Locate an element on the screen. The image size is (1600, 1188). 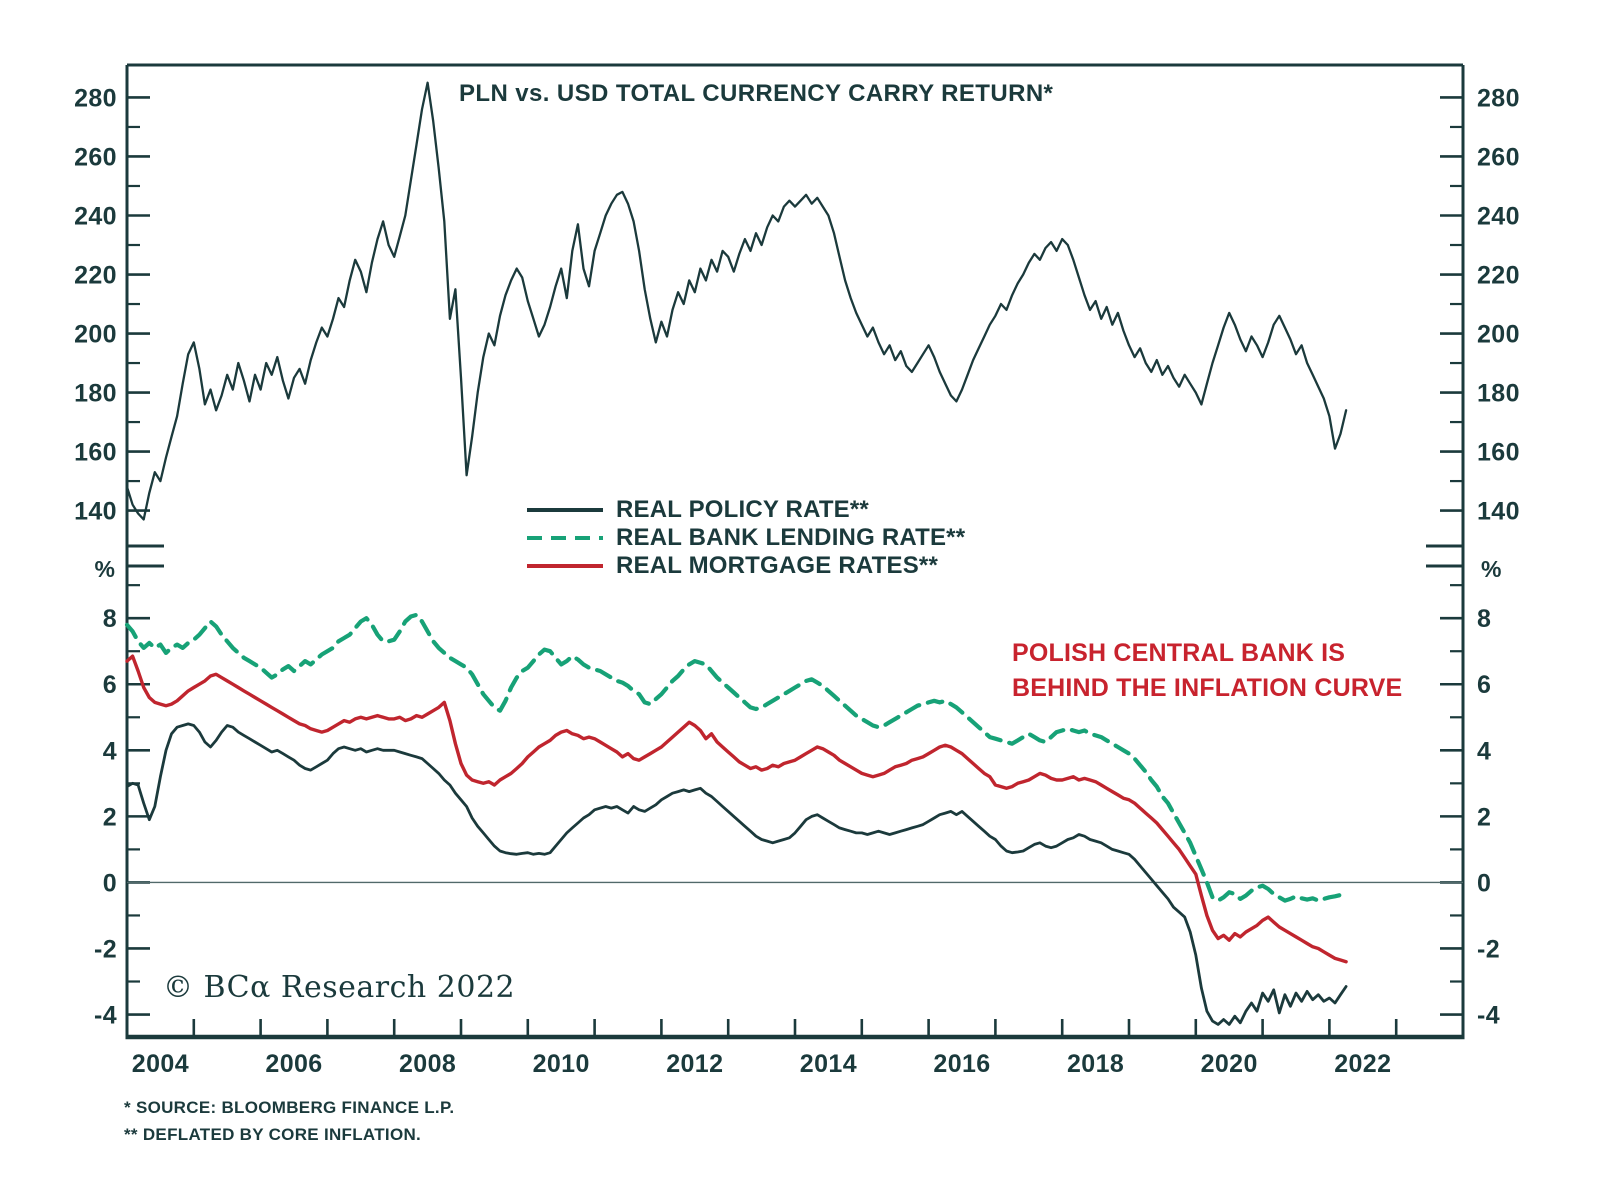
x-tick-label: 2010 is located at coordinates (561, 1064).